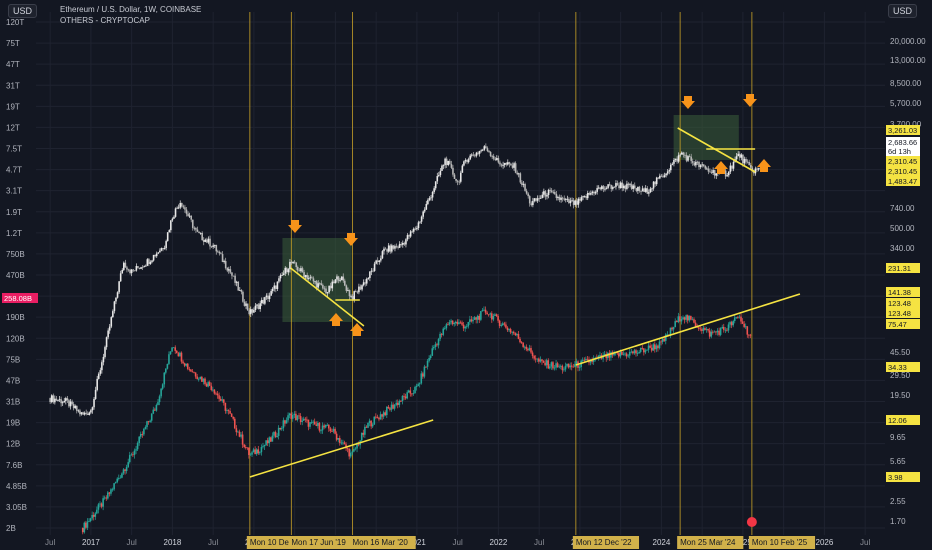  What do you see at coordinates (14, 149) in the screenshot?
I see `left-axis-tick: 7.5T` at bounding box center [14, 149].